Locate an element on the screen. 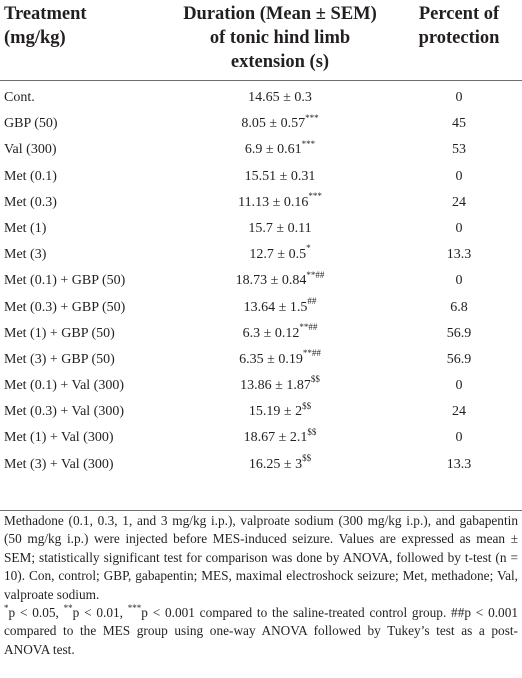 The width and height of the screenshot is (522, 678). table-row: Met (1) + Val (300) 18.67 ± 2.1$$ 0 is located at coordinates (261, 438).